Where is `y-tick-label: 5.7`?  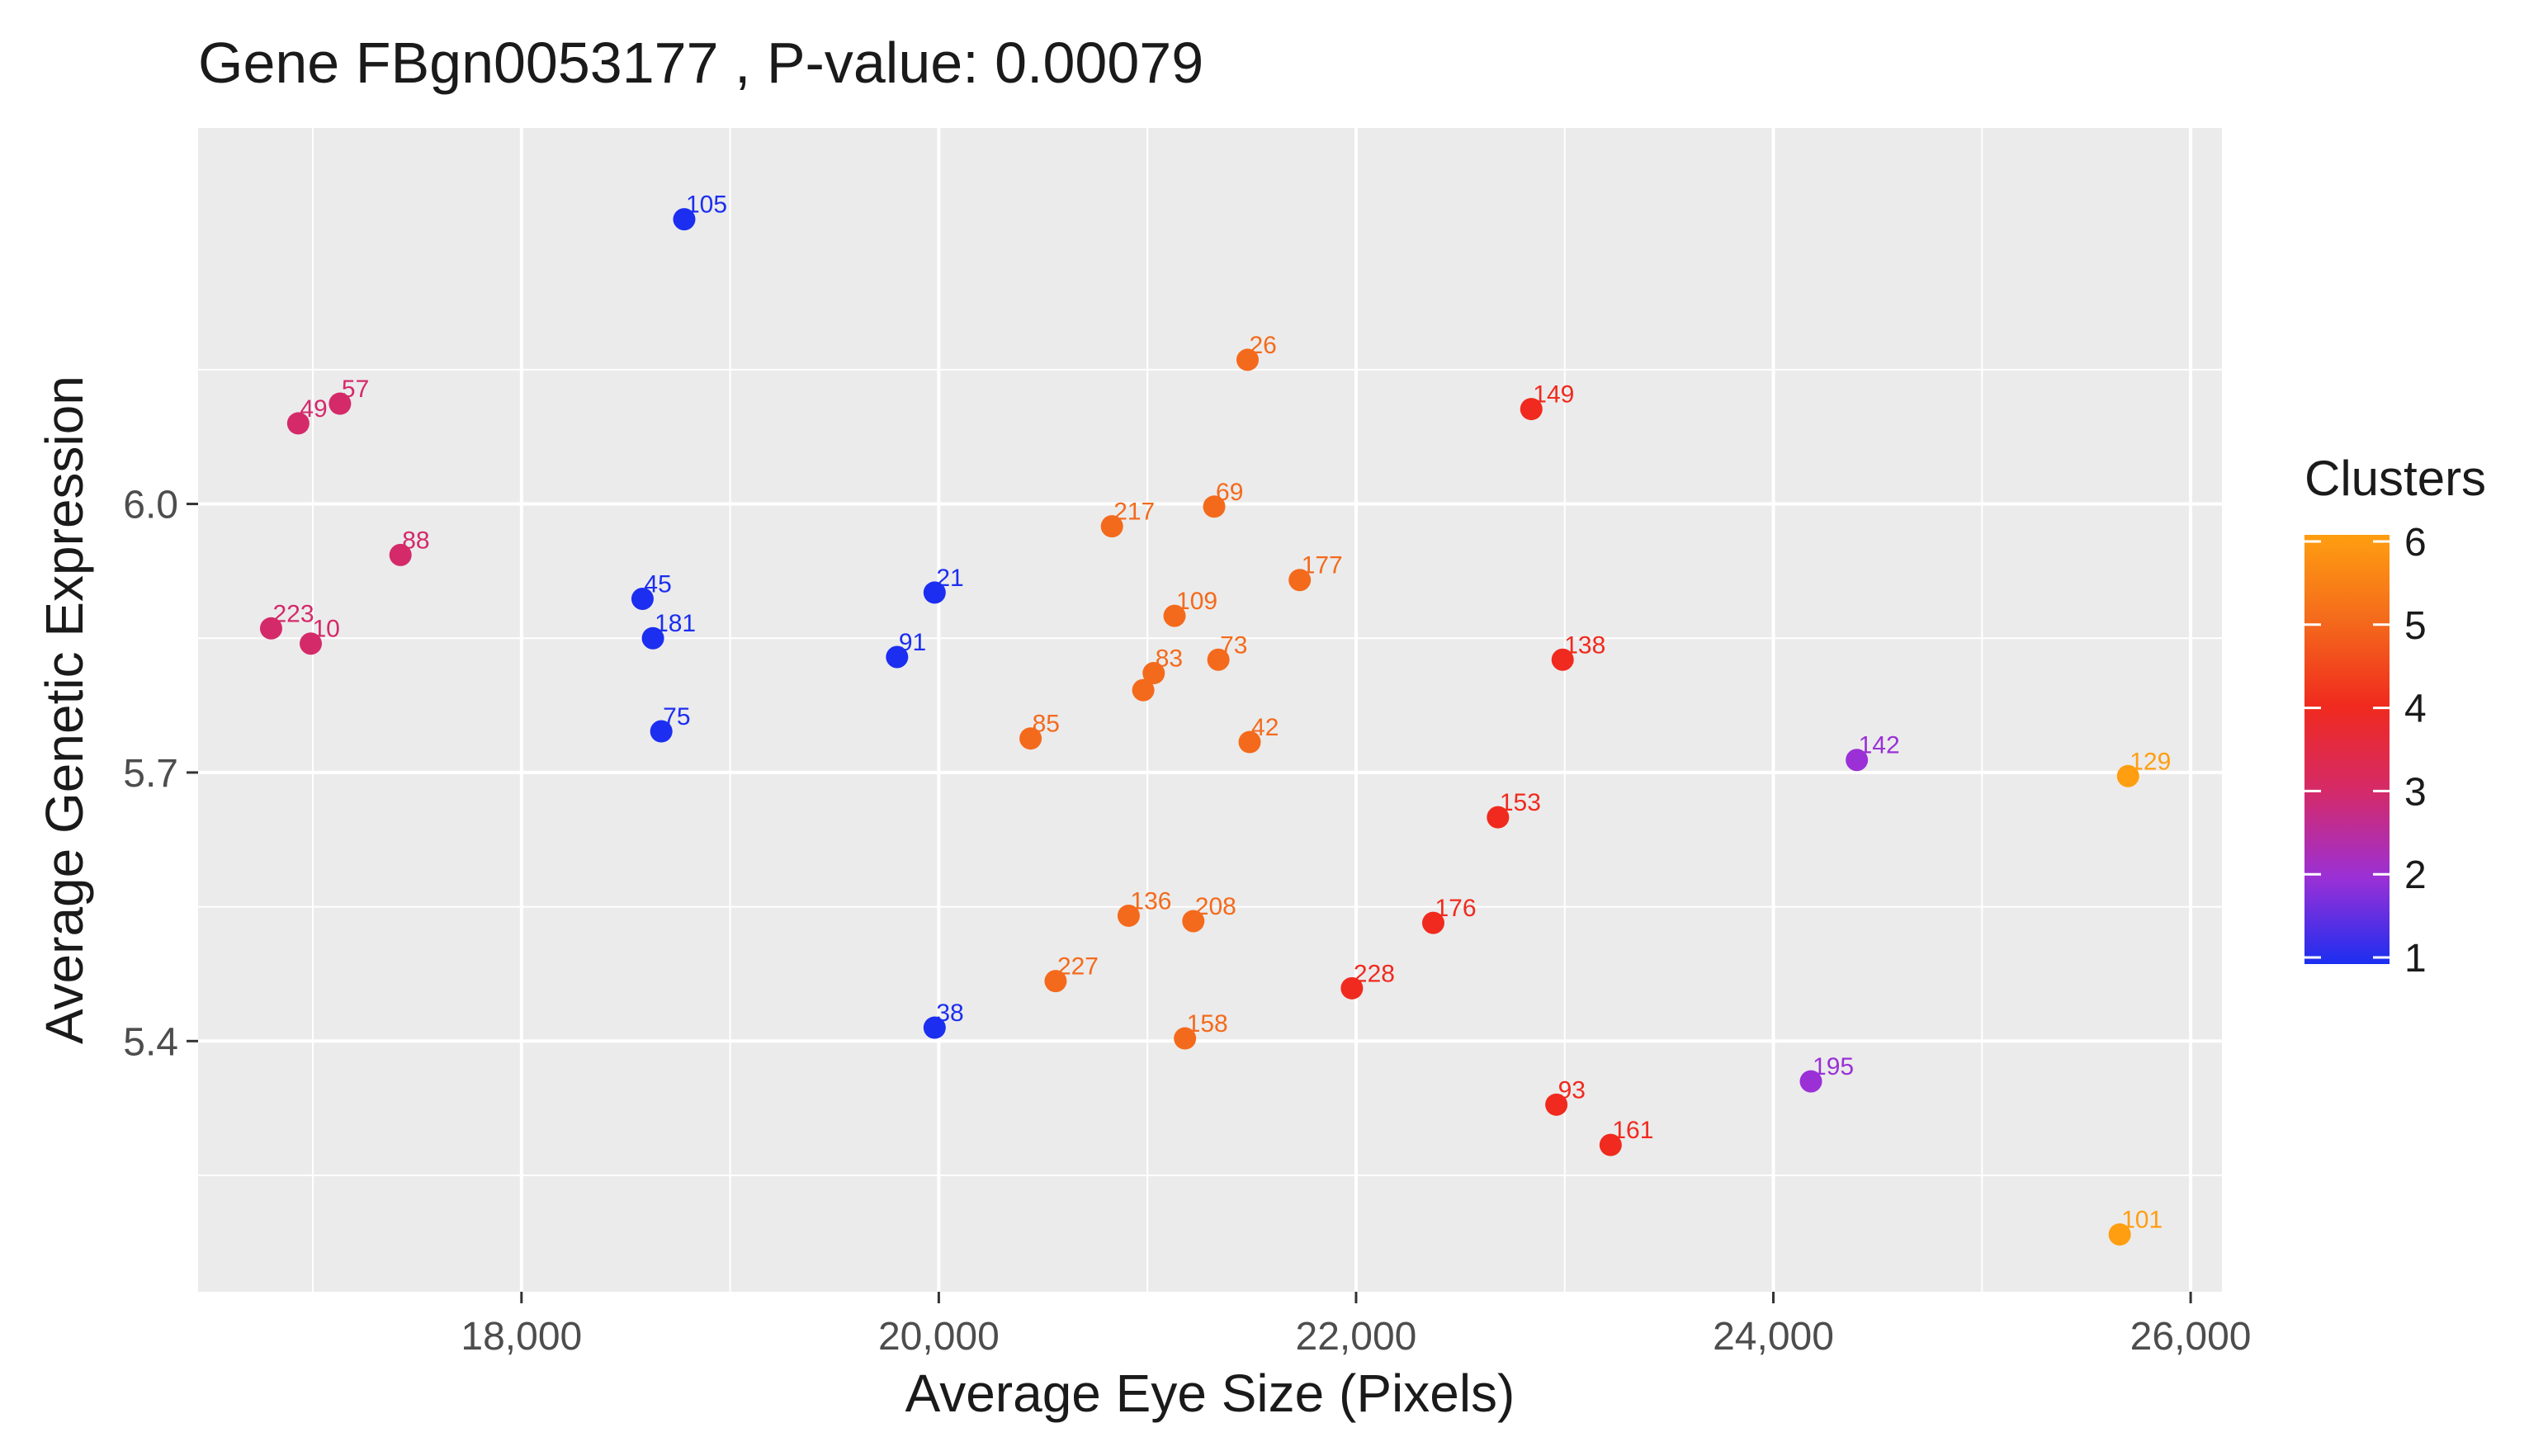 y-tick-label: 5.7 is located at coordinates (150, 774).